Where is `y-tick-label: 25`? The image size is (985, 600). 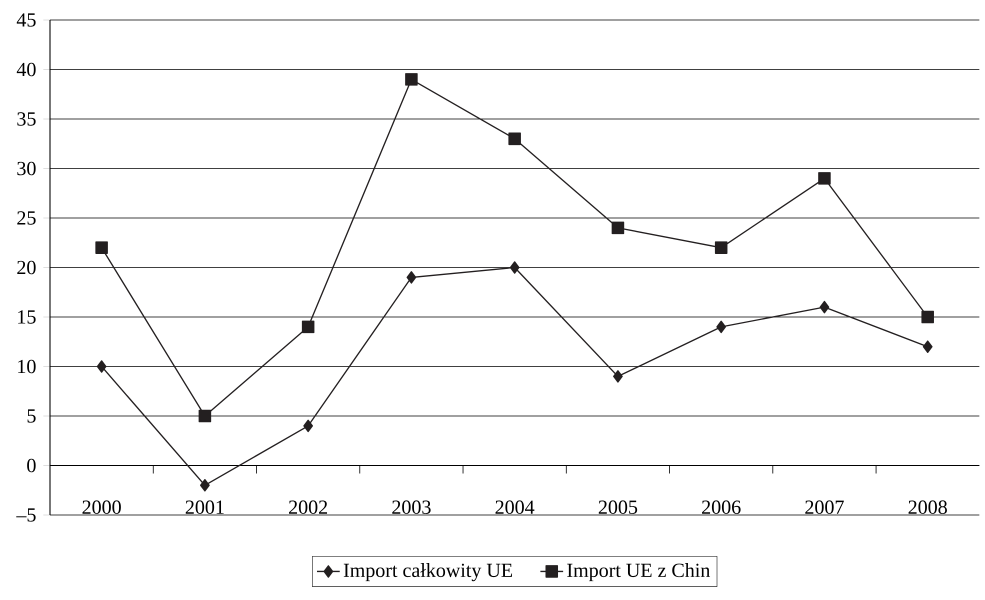 y-tick-label: 25 is located at coordinates (26, 218).